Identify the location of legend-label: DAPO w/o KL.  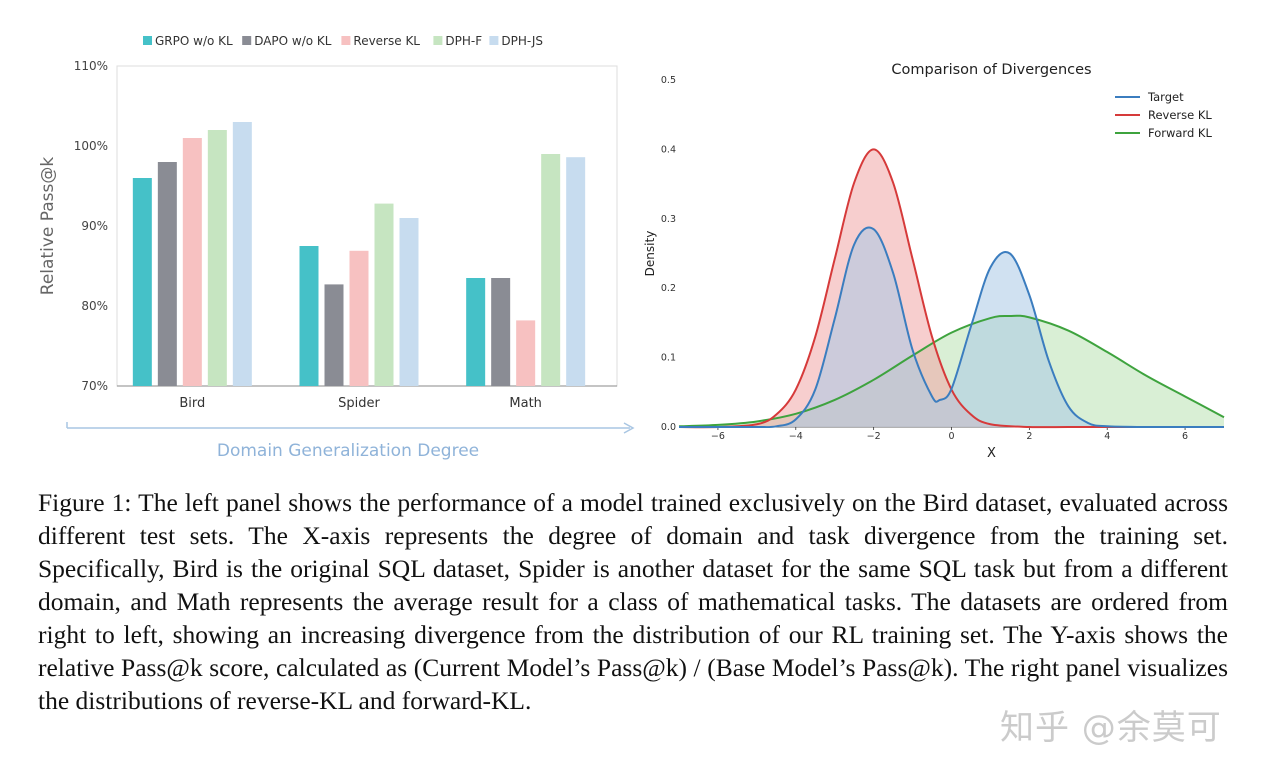
(293, 41).